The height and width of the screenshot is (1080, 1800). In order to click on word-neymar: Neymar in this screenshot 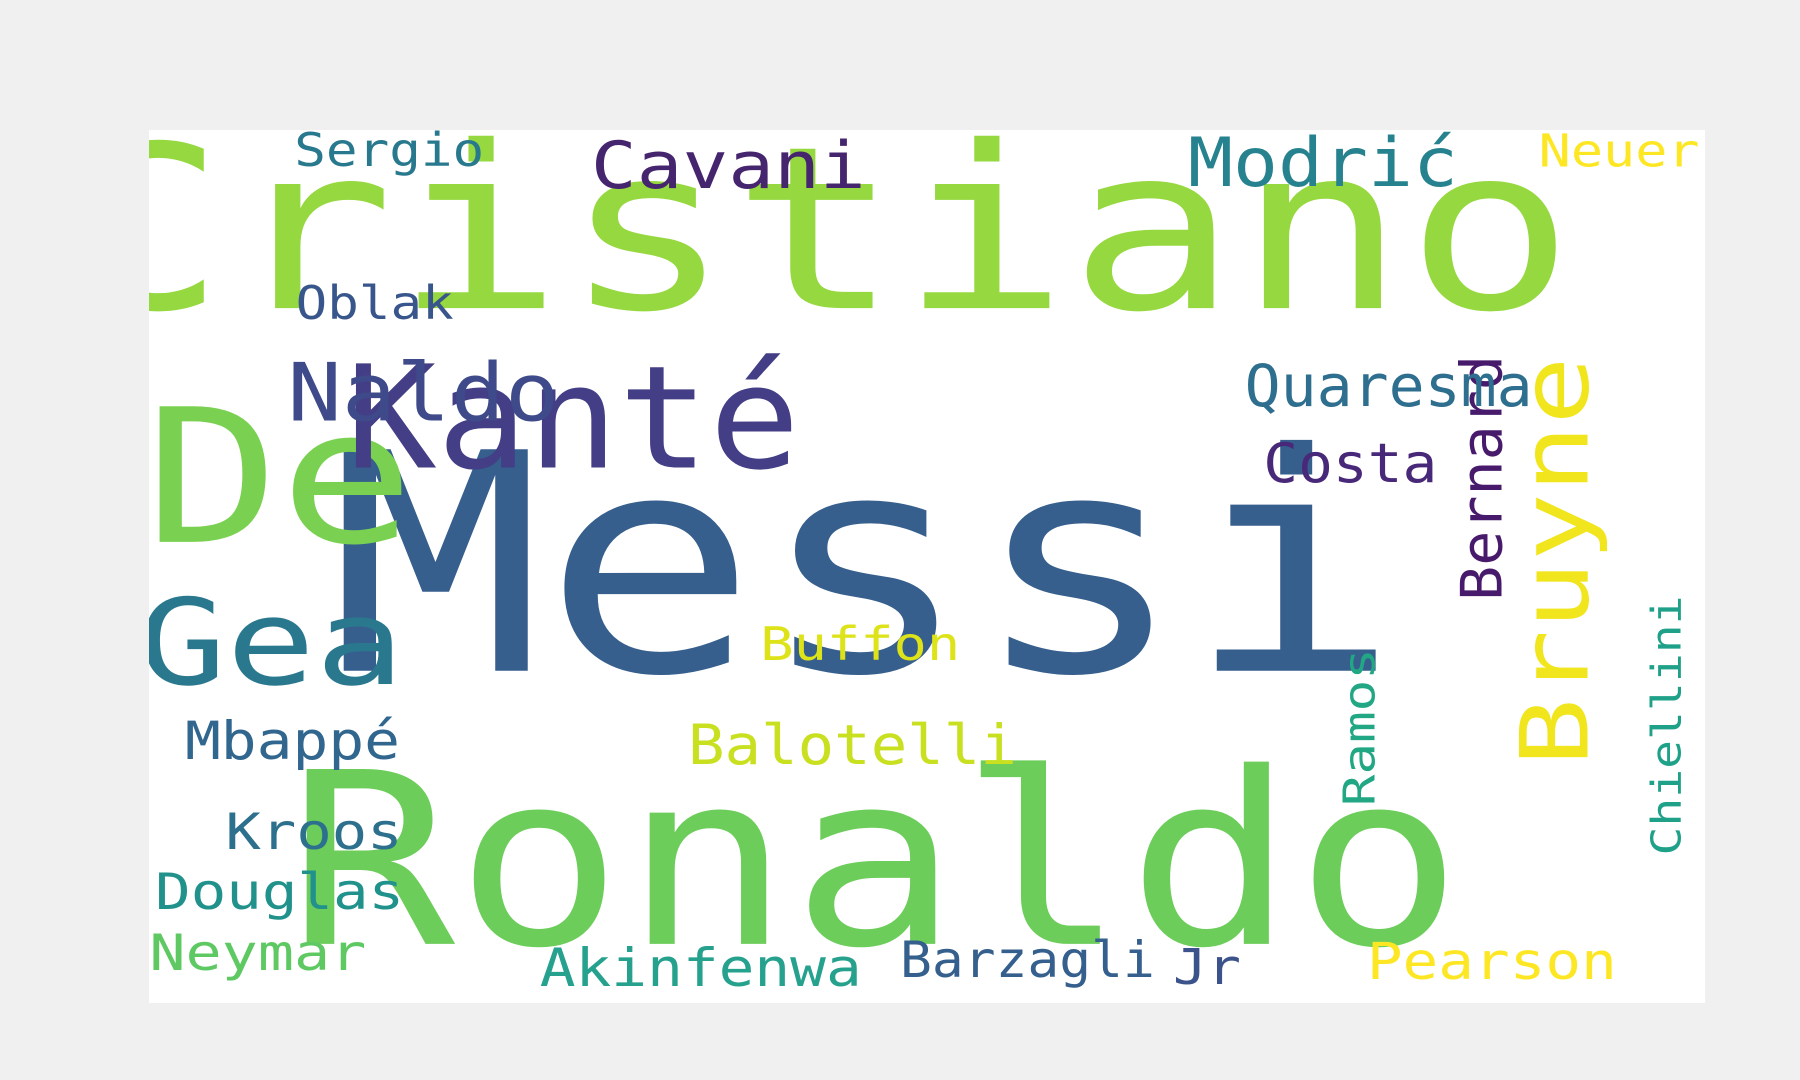, I will do `click(258, 953)`.